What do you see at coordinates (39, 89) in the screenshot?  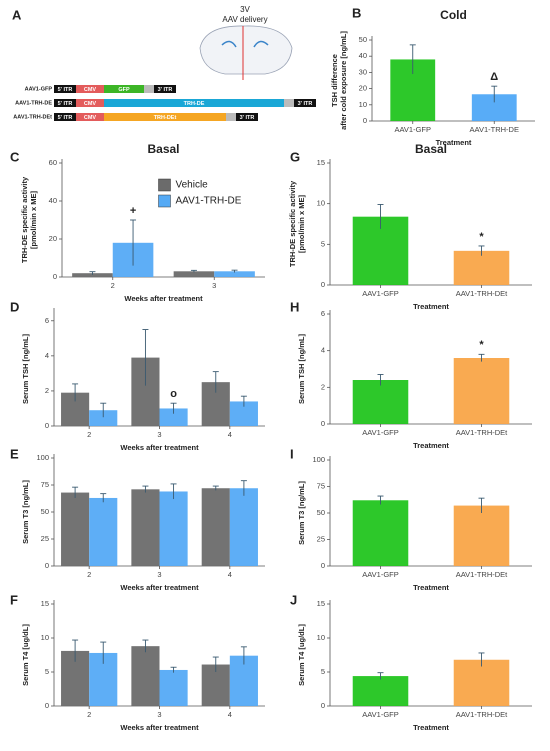 I see `construct-name: AAV1-GFP` at bounding box center [39, 89].